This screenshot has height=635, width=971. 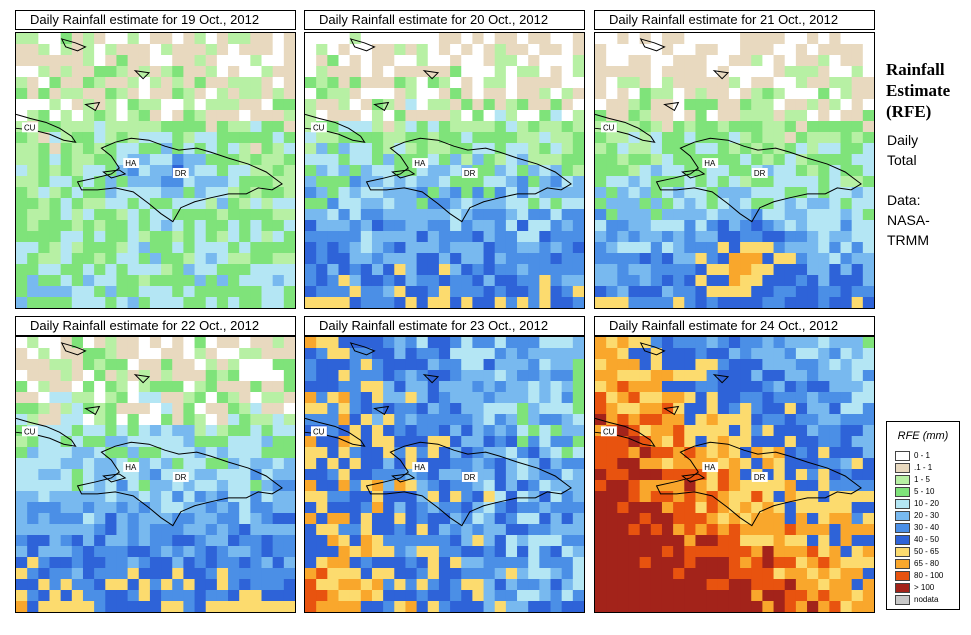 What do you see at coordinates (319, 431) in the screenshot?
I see `country-label-cuba: CU` at bounding box center [319, 431].